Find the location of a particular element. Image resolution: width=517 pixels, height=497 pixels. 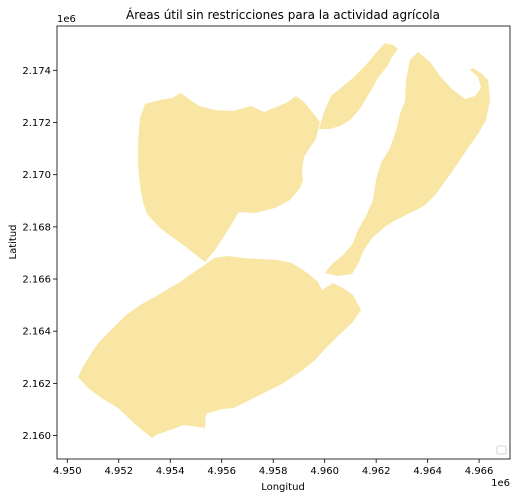

agricultural-area-northern-strip is located at coordinates (358, 86).